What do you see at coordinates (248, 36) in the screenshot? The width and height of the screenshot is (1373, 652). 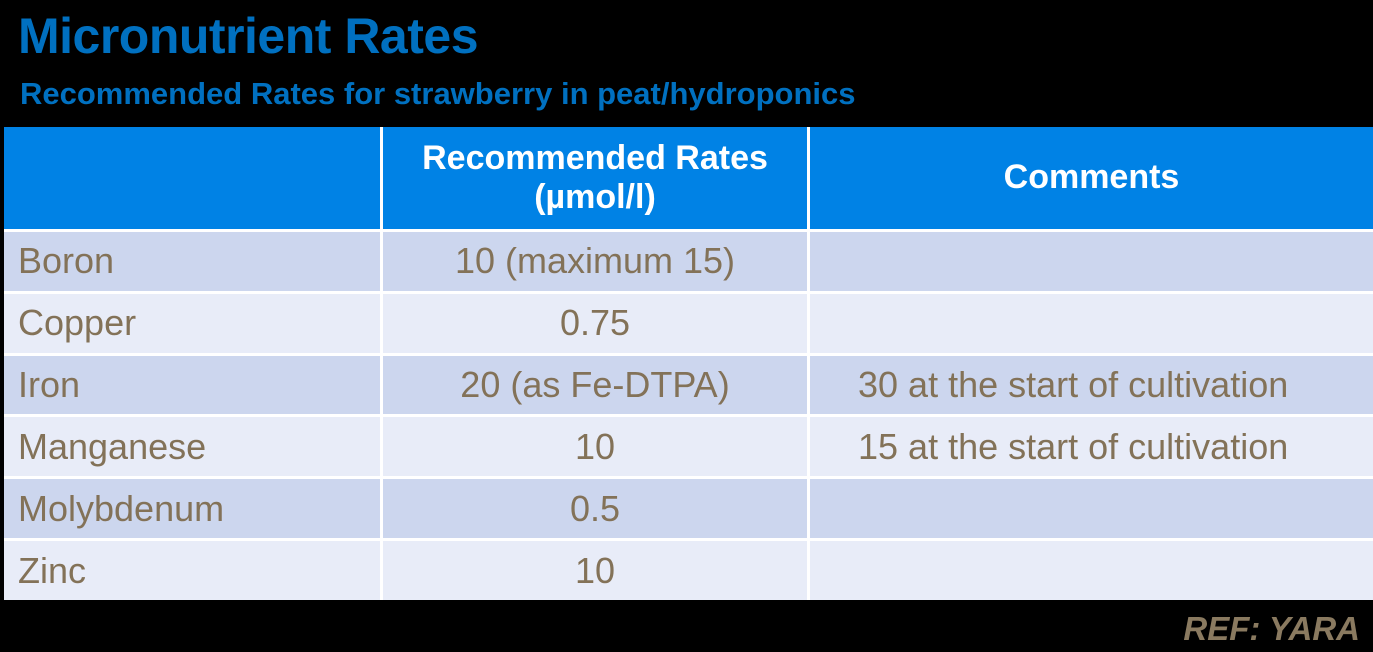 I see `page-title: Micronutrient Rates` at bounding box center [248, 36].